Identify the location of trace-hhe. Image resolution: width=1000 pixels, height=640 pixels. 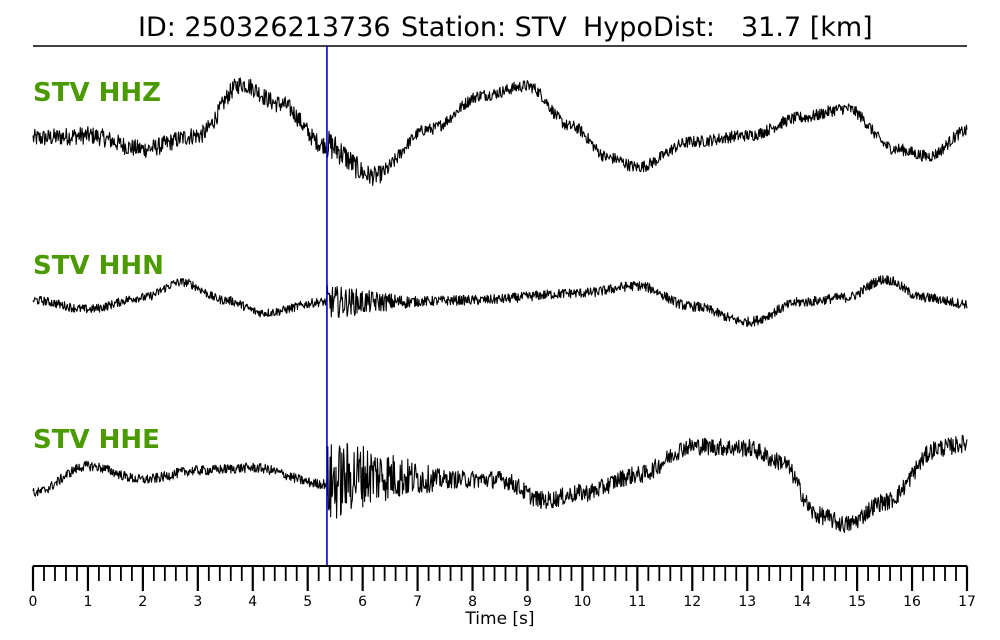
(500, 483).